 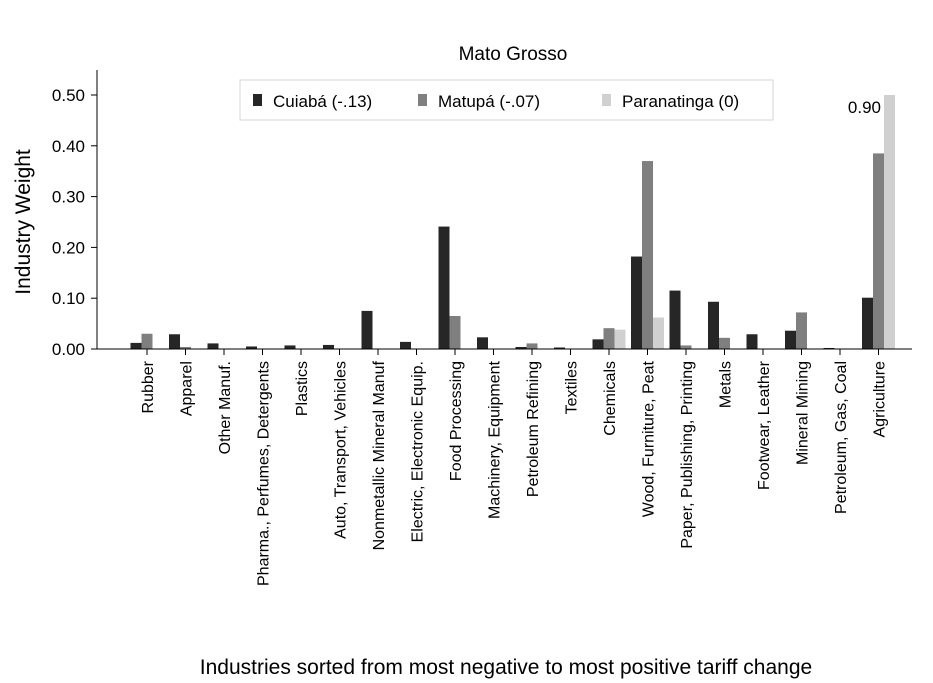 What do you see at coordinates (495, 439) in the screenshot?
I see `x-tick-label: Machinery, Equipment` at bounding box center [495, 439].